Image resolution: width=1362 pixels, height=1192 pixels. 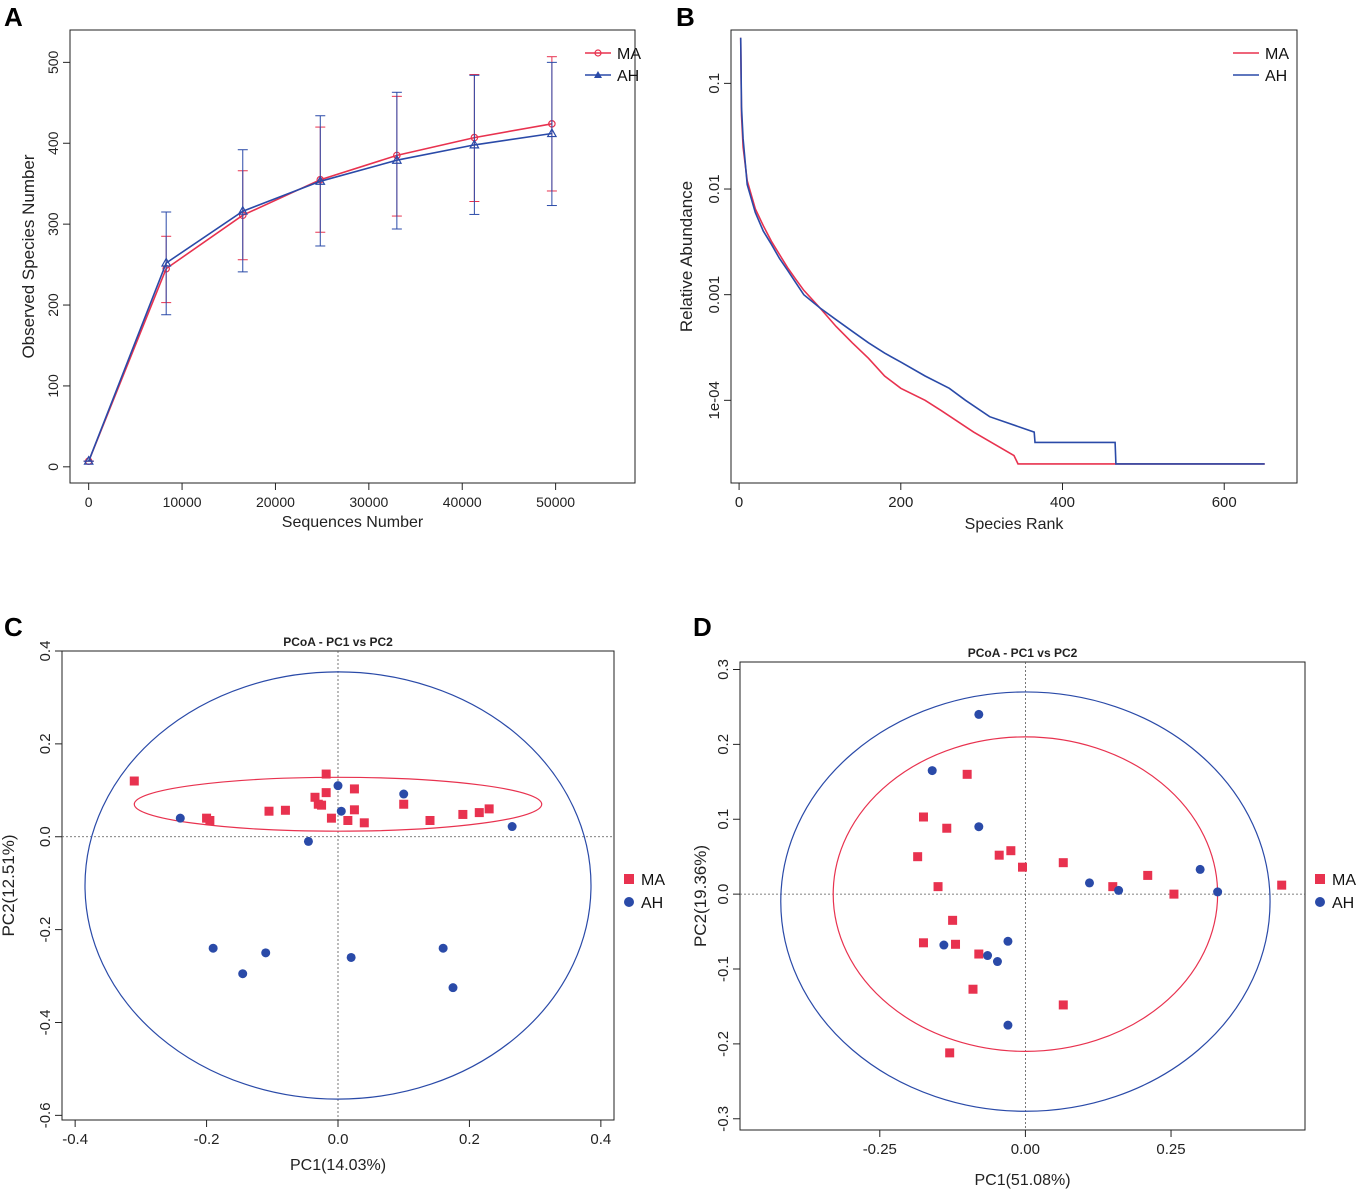 What do you see at coordinates (880, 1149) in the screenshot?
I see `x-tick-label: -0.25` at bounding box center [880, 1149].